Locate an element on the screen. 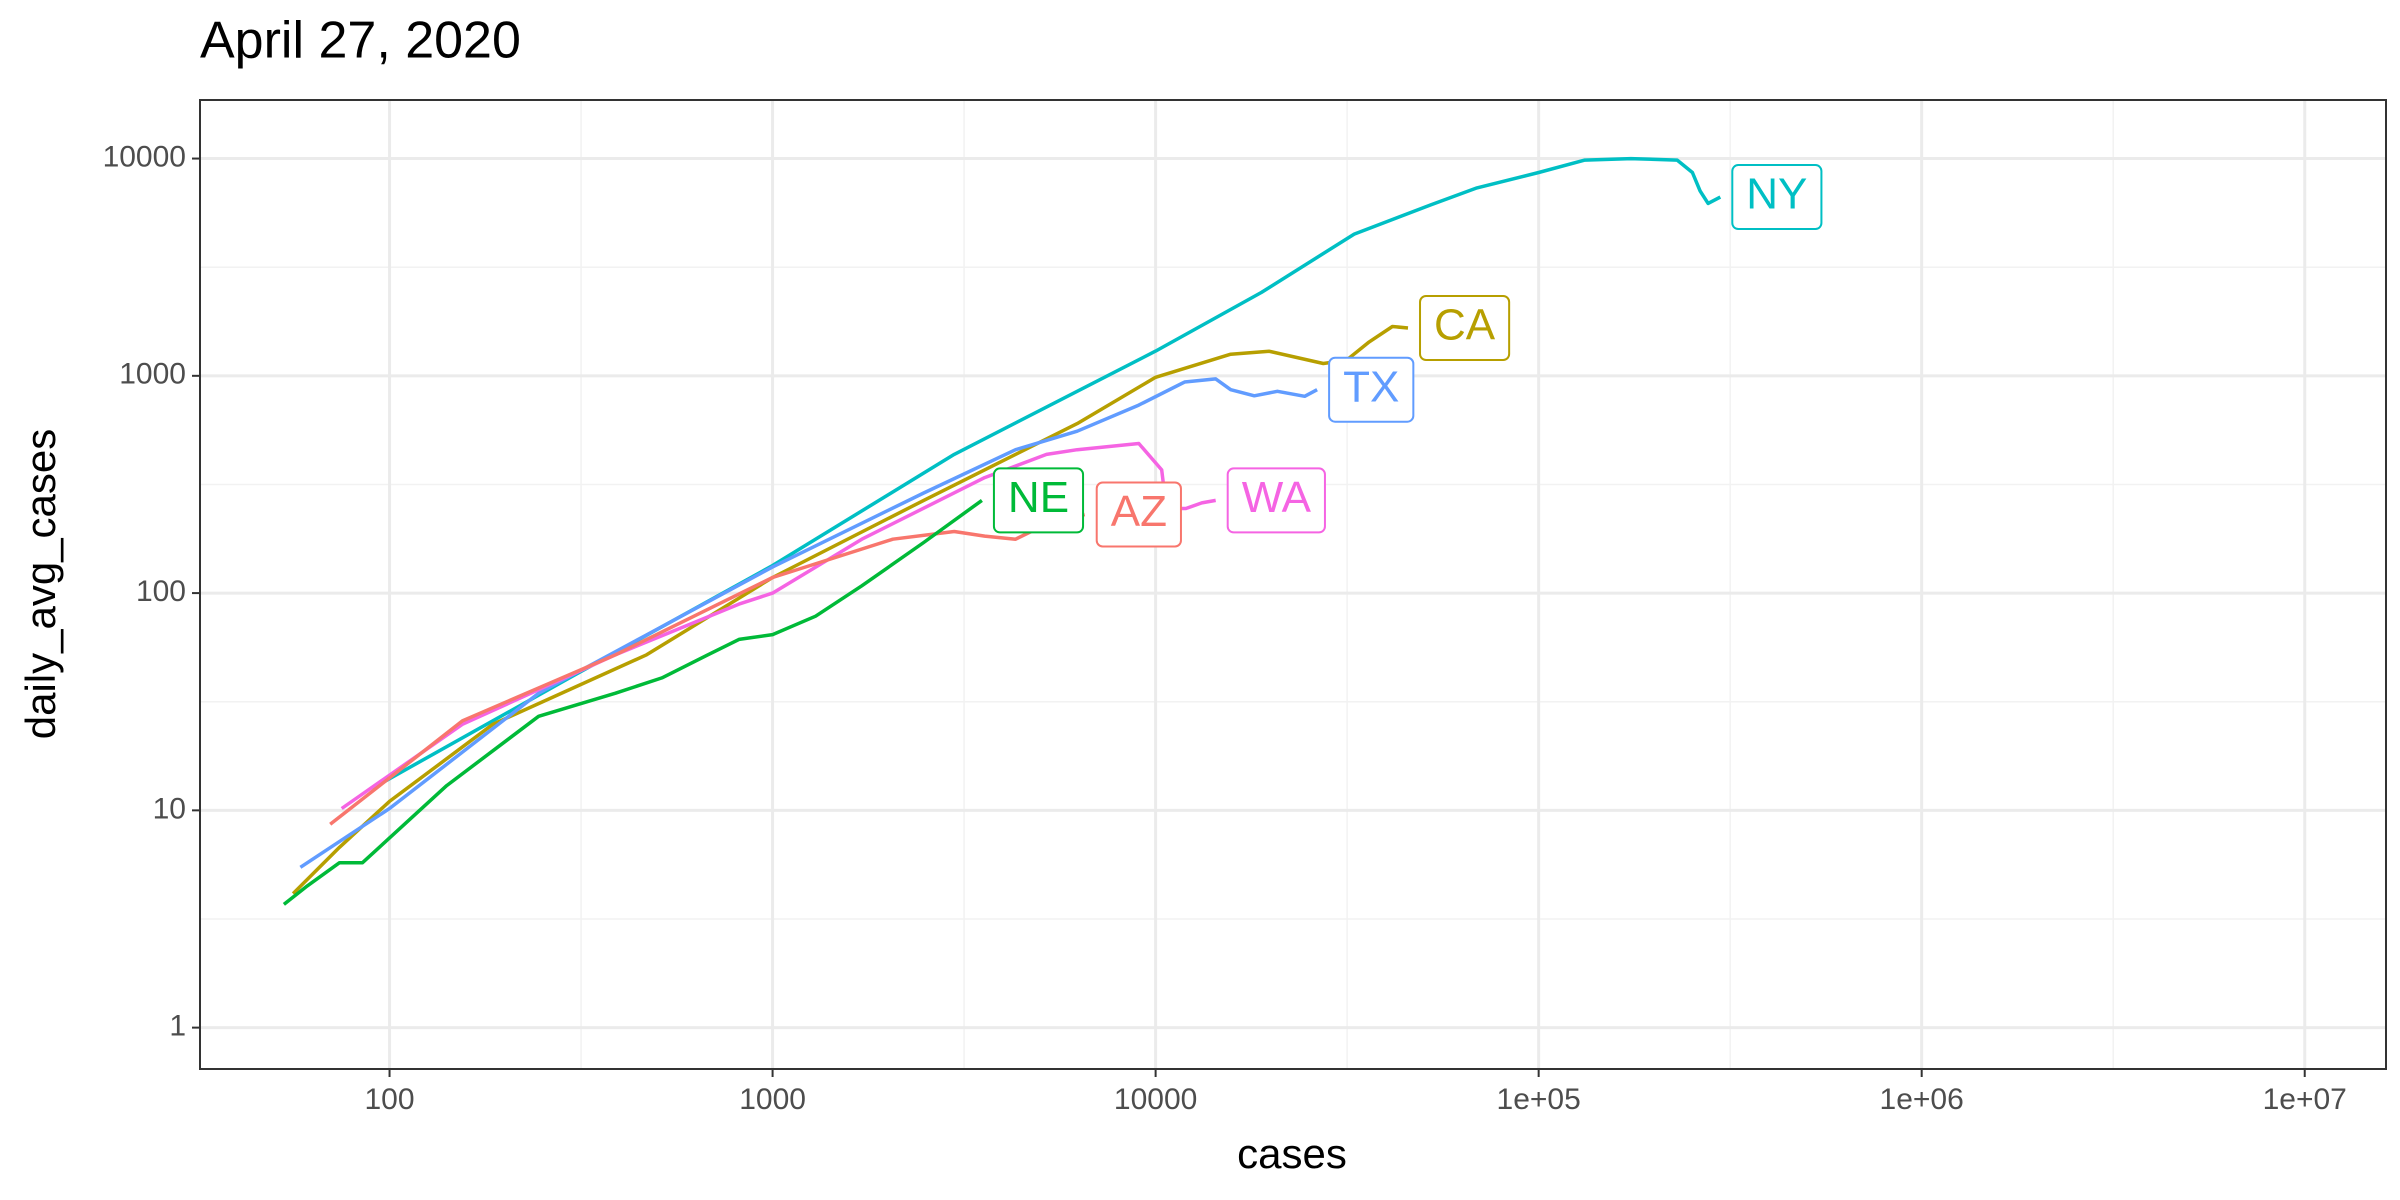 This screenshot has height=1200, width=2400. series-label-text: CA is located at coordinates (1465, 325).